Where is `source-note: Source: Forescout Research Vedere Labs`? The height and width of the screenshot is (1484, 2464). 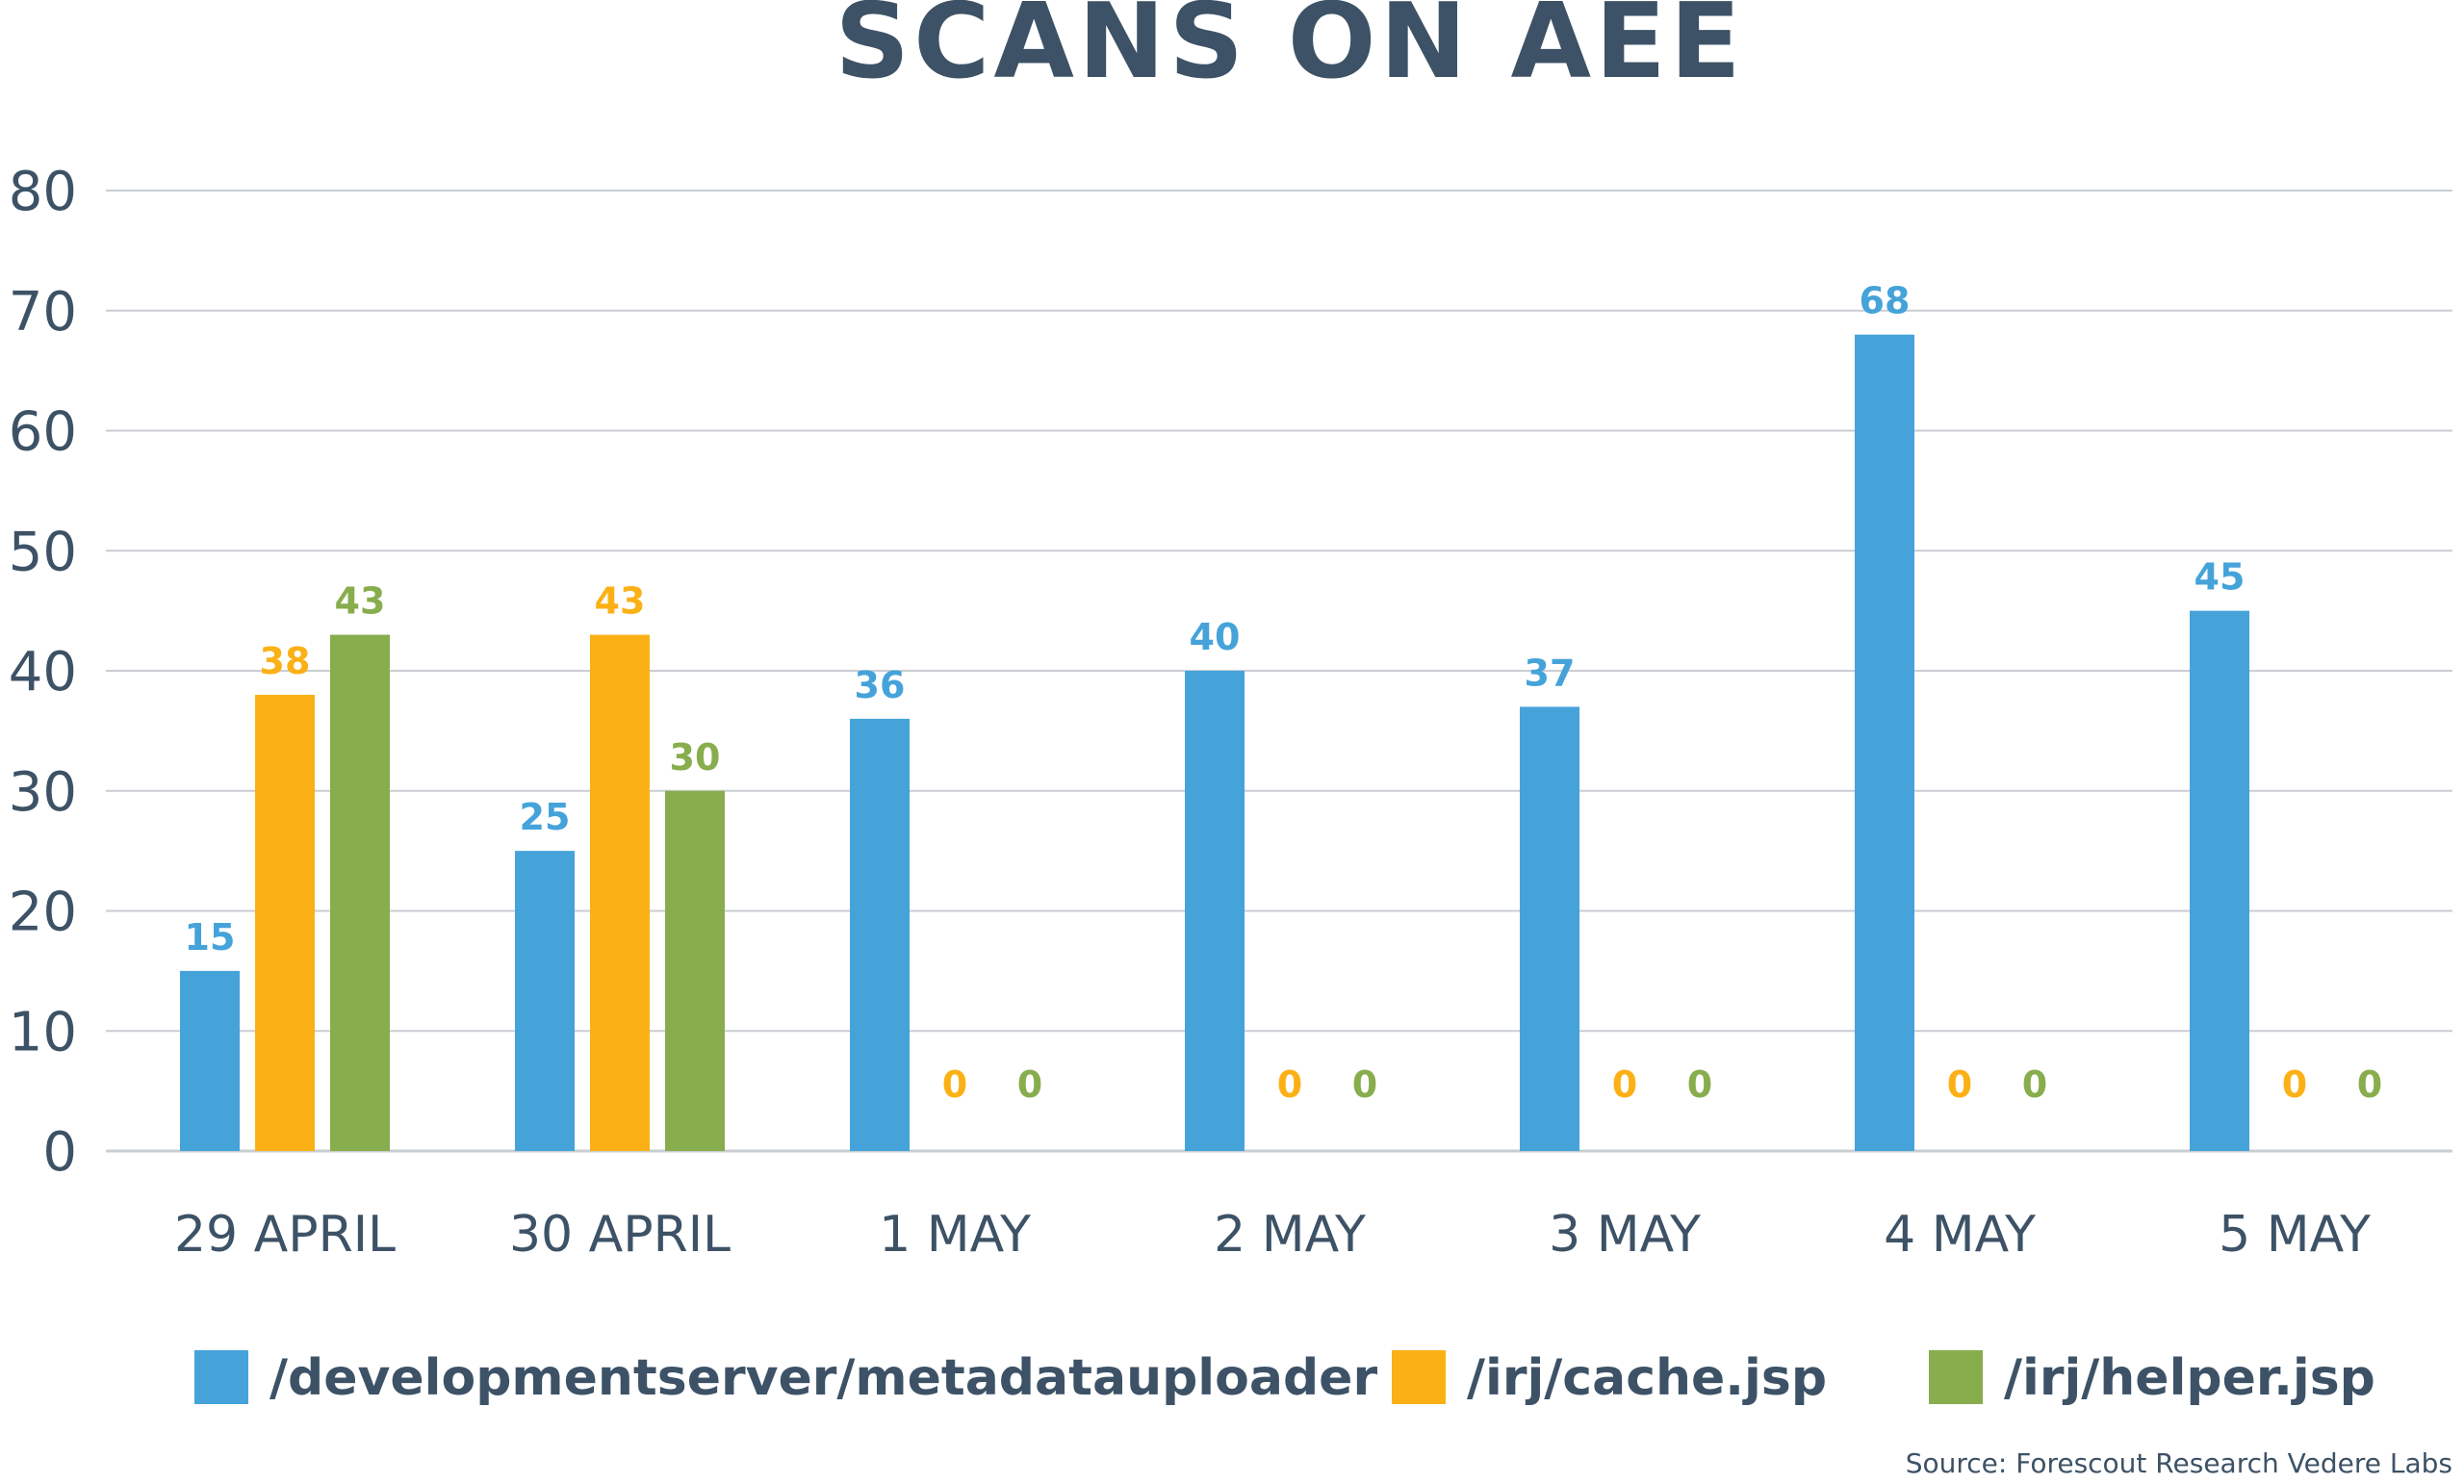 source-note: Source: Forescout Research Vedere Labs is located at coordinates (2179, 1463).